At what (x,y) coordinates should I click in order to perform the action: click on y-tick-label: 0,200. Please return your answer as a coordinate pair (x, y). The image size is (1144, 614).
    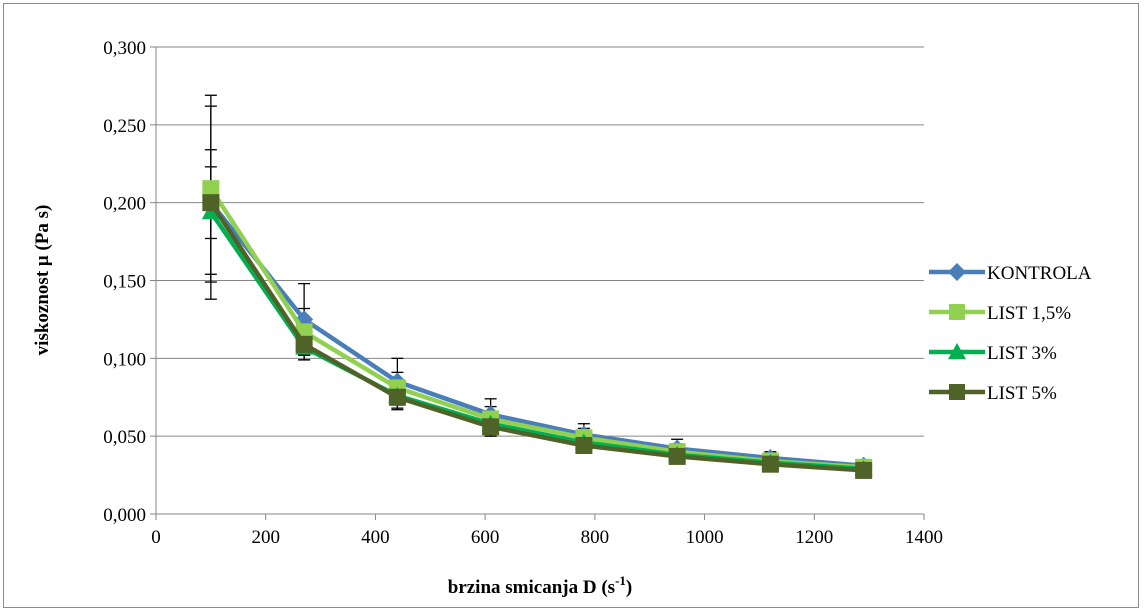
    Looking at the image, I should click on (124, 204).